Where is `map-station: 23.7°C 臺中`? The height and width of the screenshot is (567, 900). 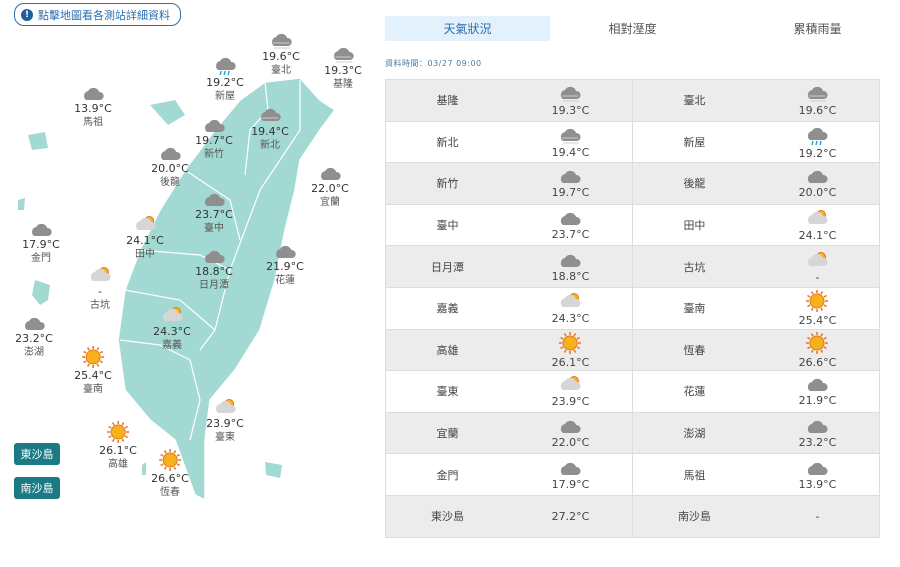 map-station: 23.7°C 臺中 is located at coordinates (214, 213).